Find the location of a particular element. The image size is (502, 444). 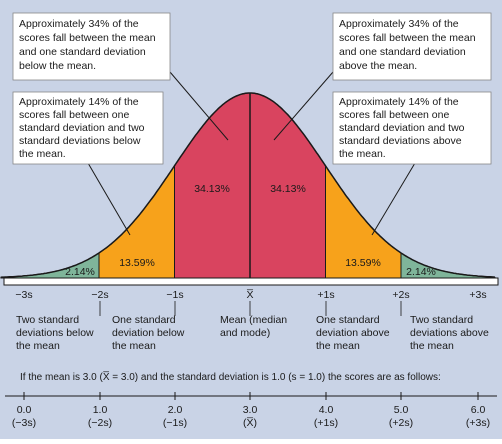

pct-label-right: 13.59% is located at coordinates (363, 263).